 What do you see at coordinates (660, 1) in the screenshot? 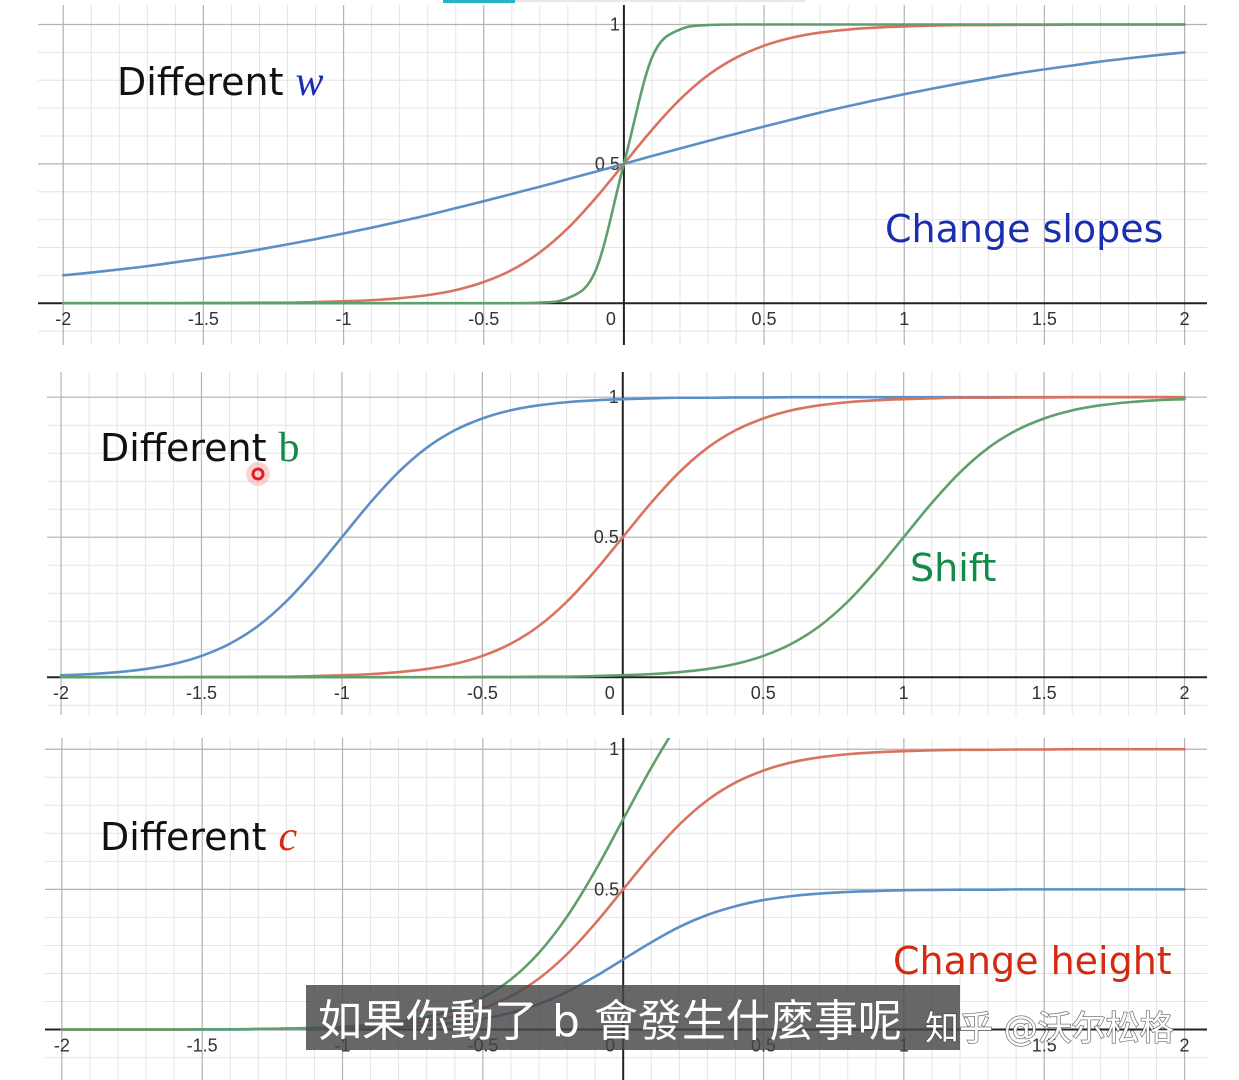
I see `video-progress-track` at bounding box center [660, 1].